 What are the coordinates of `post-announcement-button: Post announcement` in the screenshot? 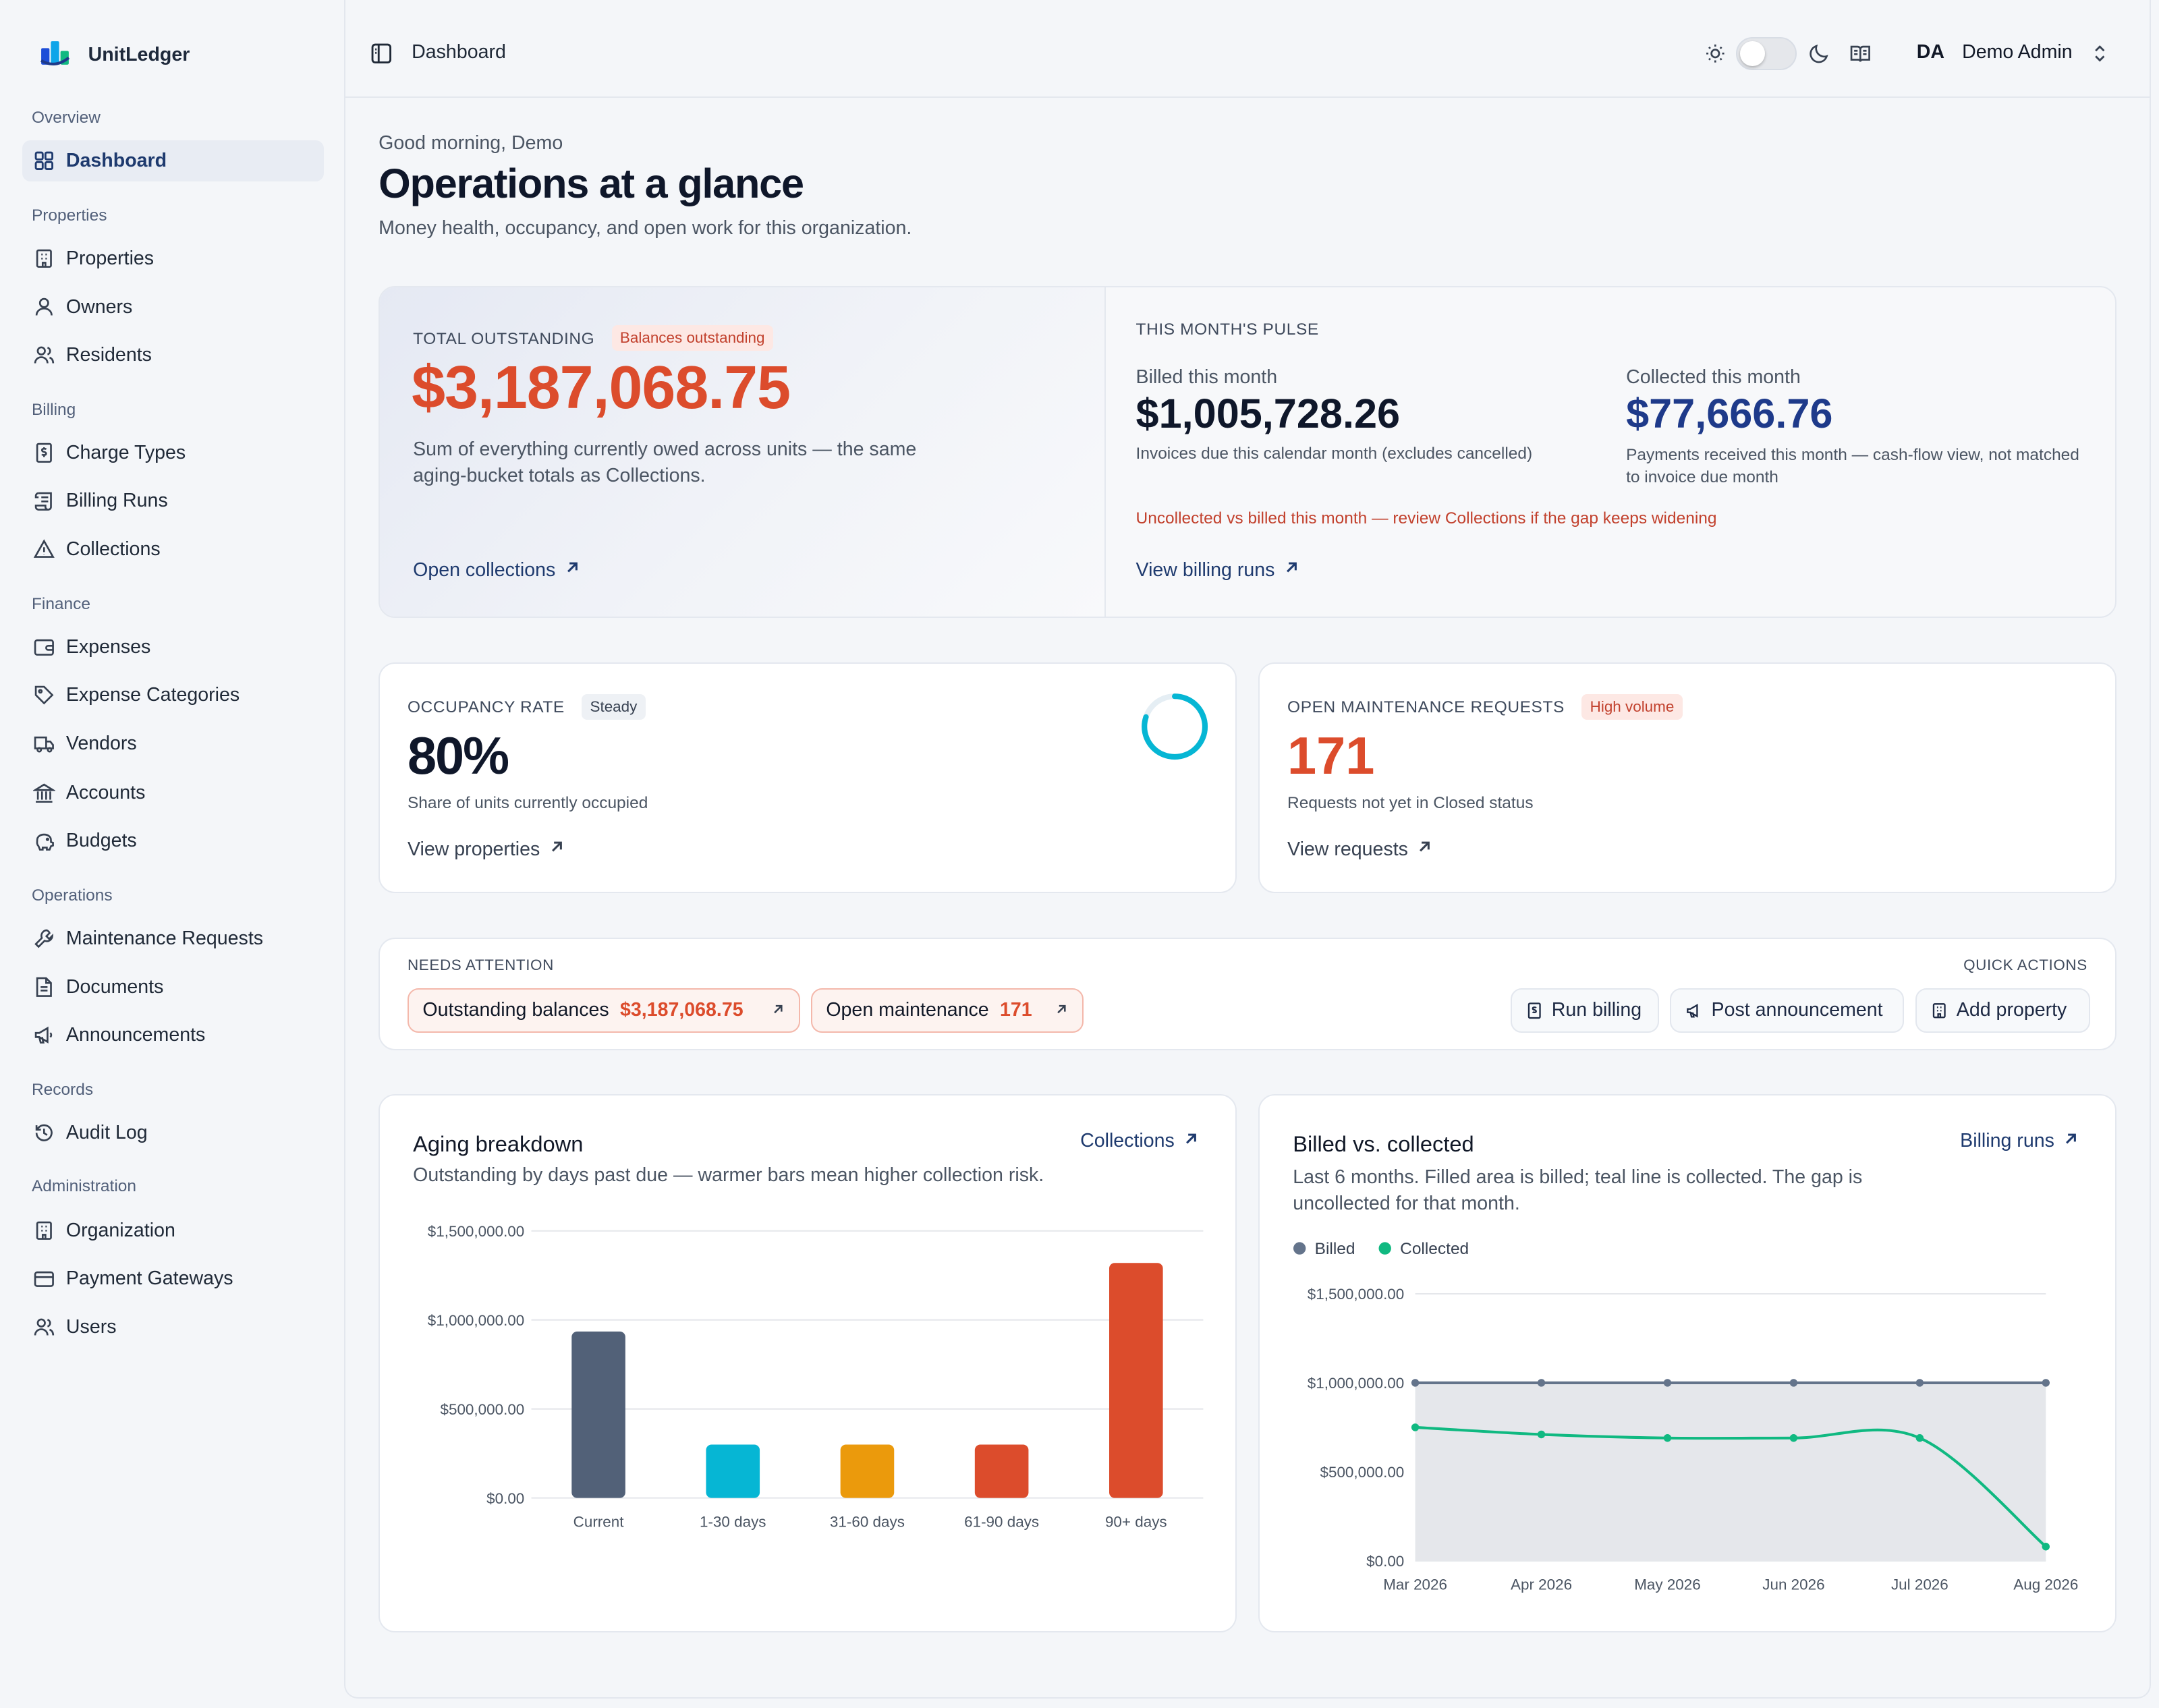 It's located at (1787, 1011).